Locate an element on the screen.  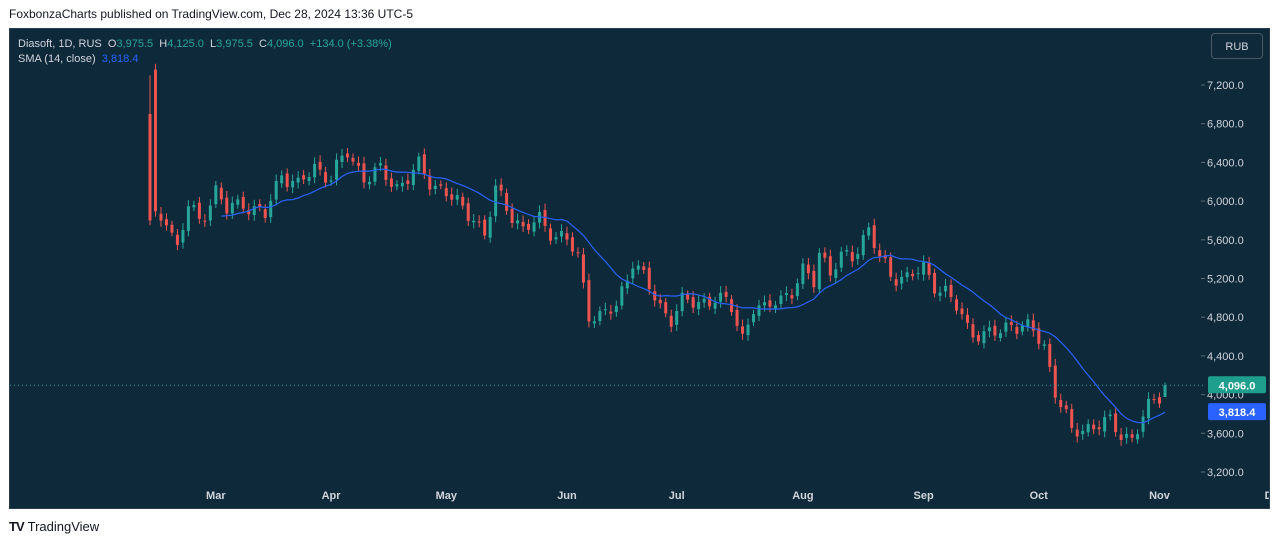
low-value: 3,975.5 is located at coordinates (234, 44).